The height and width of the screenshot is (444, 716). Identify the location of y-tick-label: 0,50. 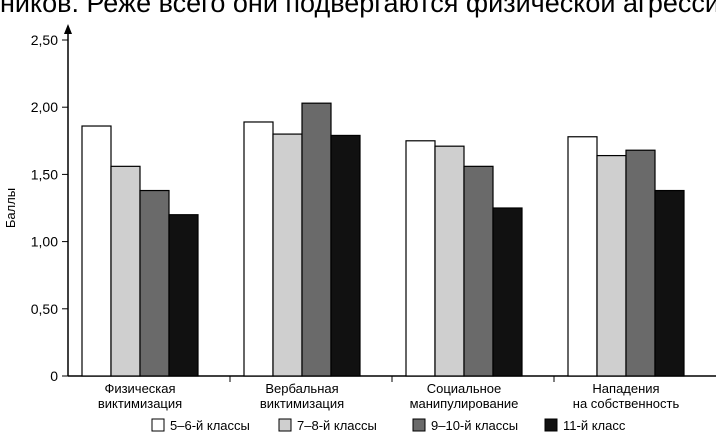
(44, 309).